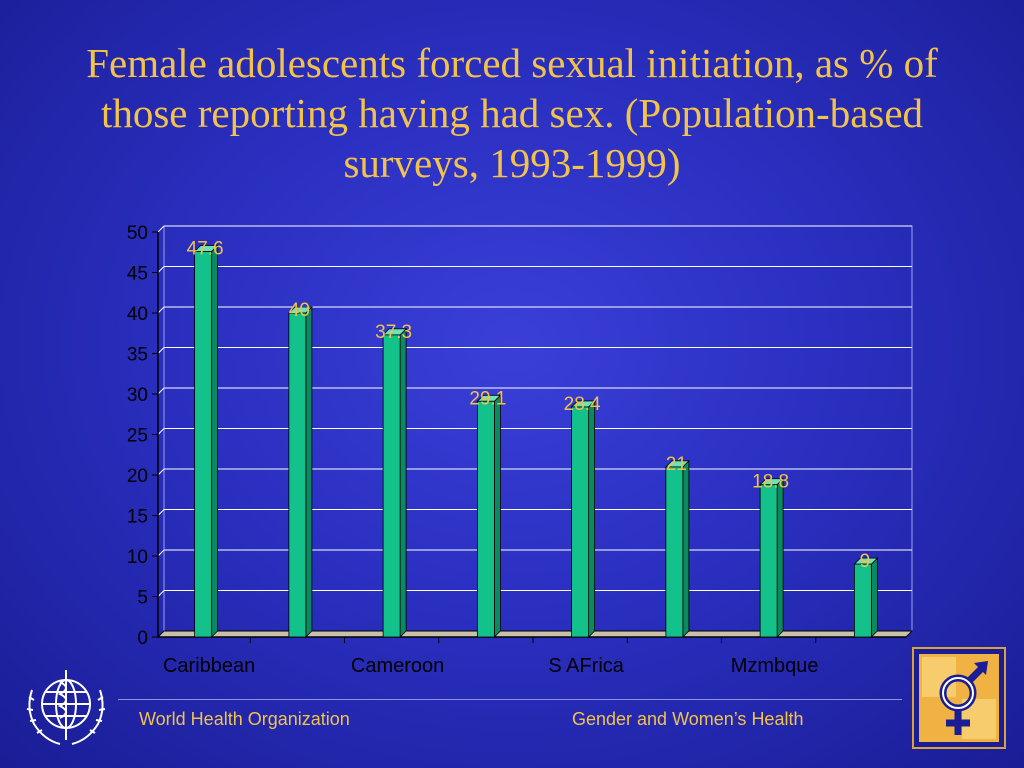 Image resolution: width=1024 pixels, height=768 pixels. Describe the element at coordinates (142, 598) in the screenshot. I see `y-tick-label: 5` at that location.